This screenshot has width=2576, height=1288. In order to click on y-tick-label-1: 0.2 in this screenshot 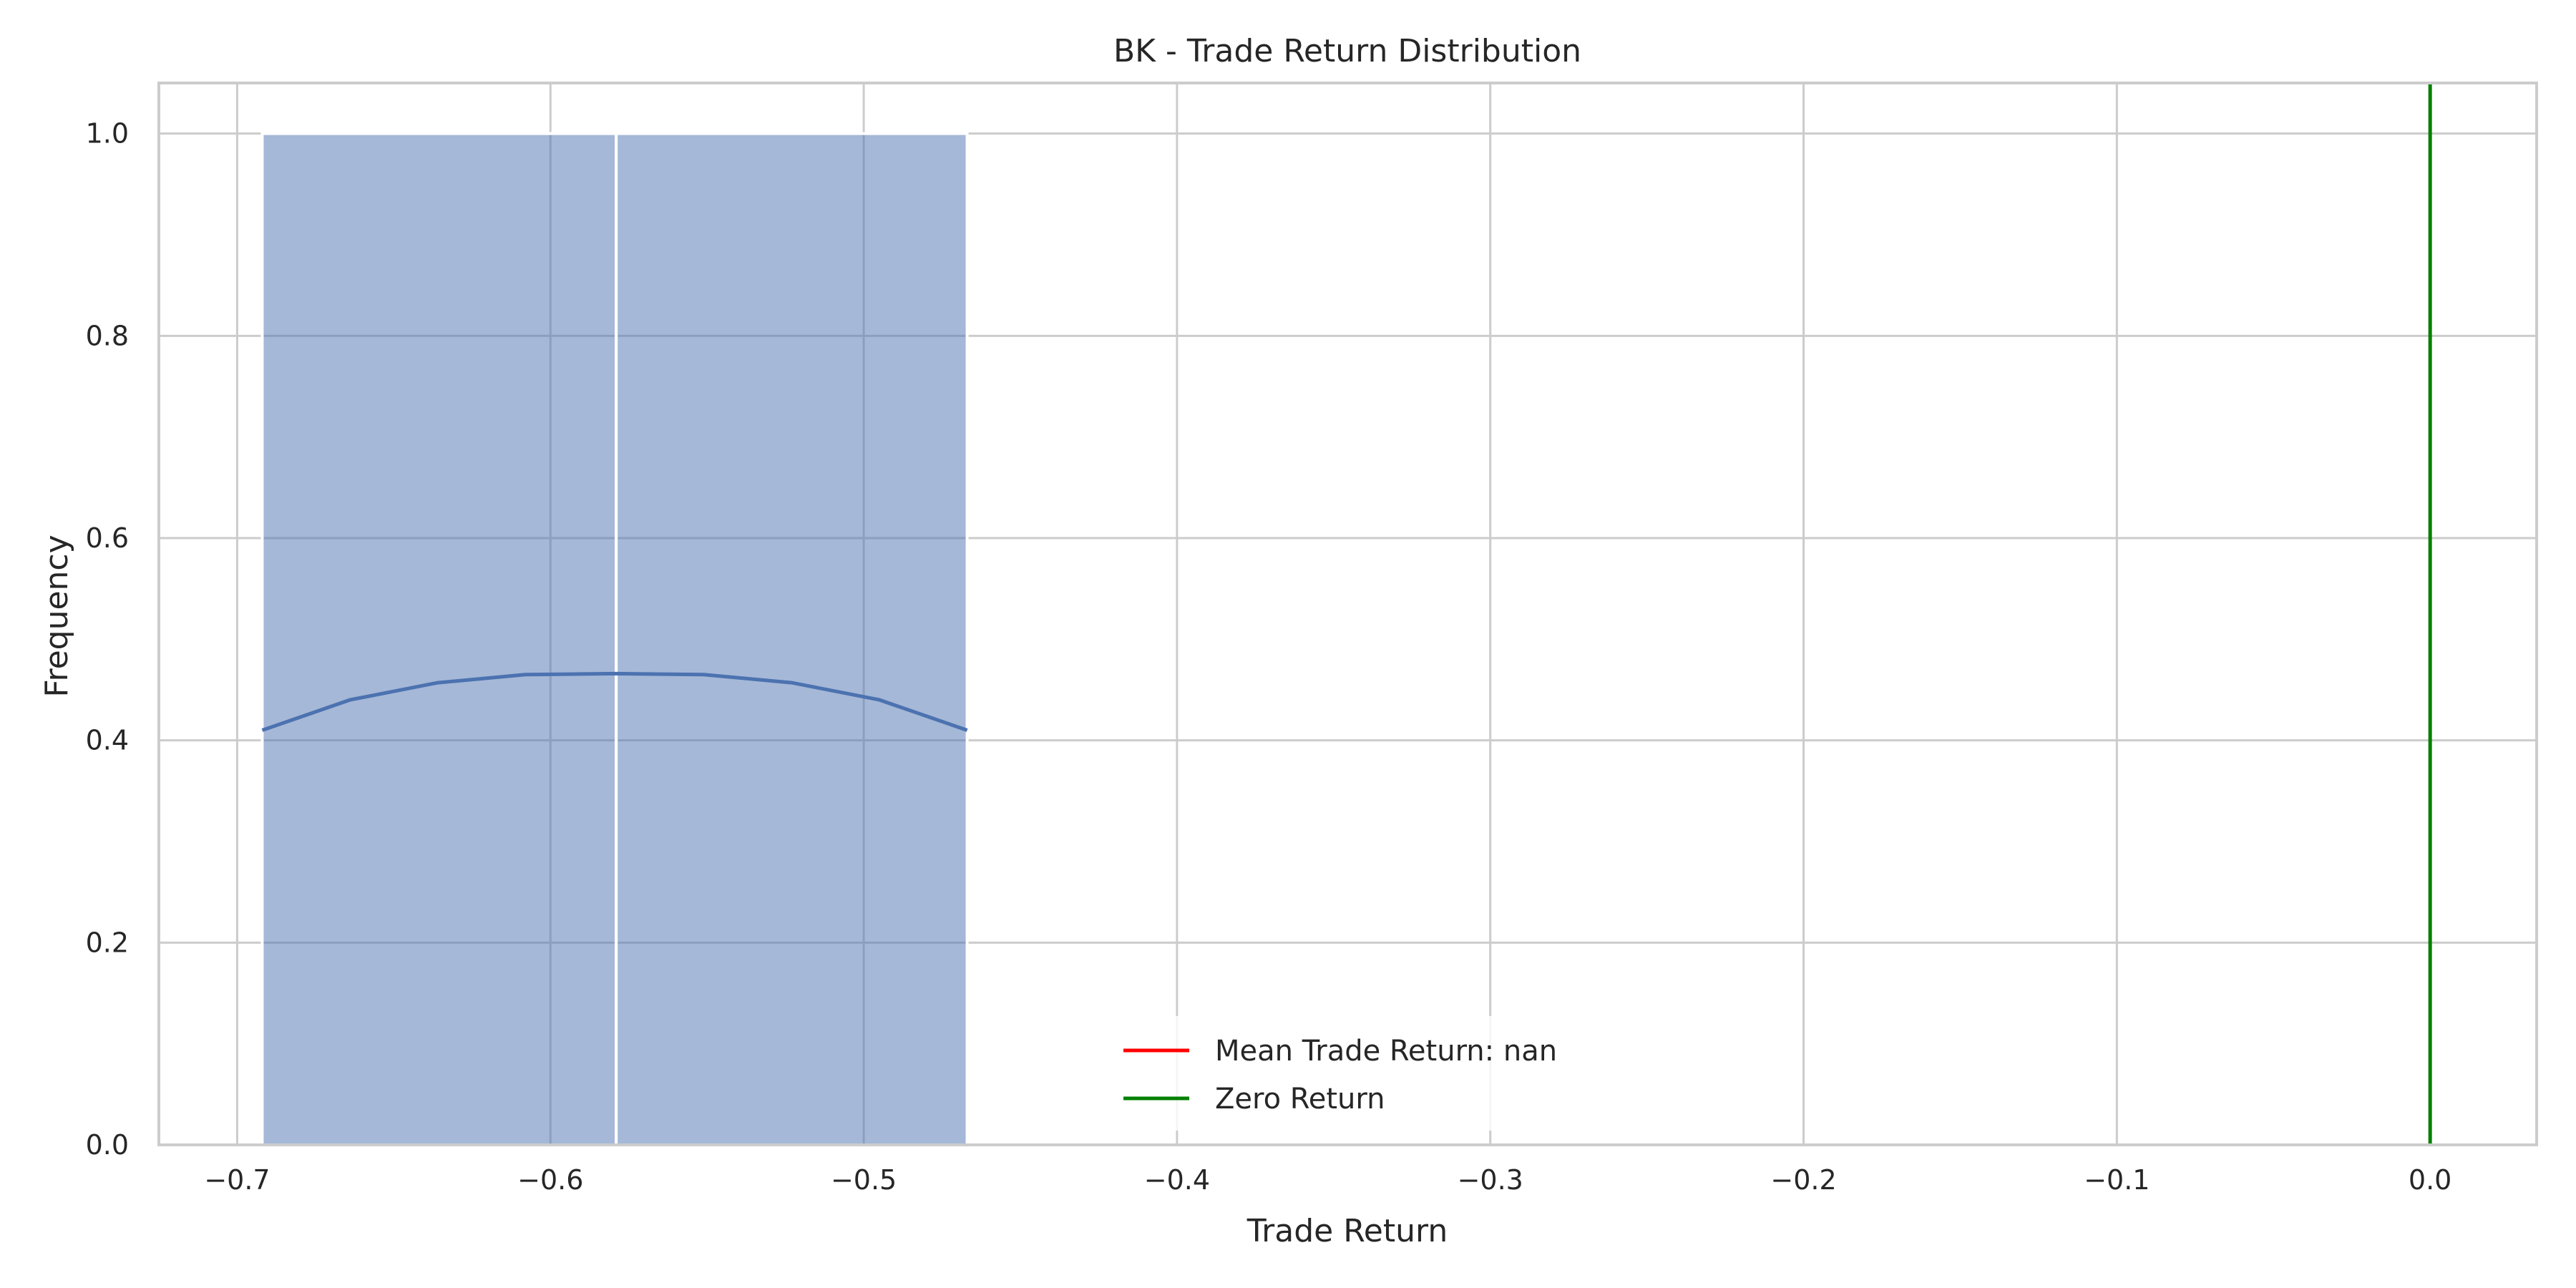, I will do `click(107, 942)`.